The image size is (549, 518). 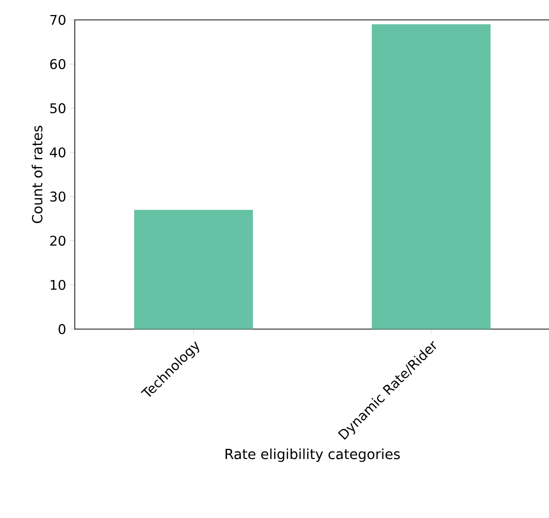 What do you see at coordinates (313, 455) in the screenshot?
I see `x-axis-title: Rate eligibility categories` at bounding box center [313, 455].